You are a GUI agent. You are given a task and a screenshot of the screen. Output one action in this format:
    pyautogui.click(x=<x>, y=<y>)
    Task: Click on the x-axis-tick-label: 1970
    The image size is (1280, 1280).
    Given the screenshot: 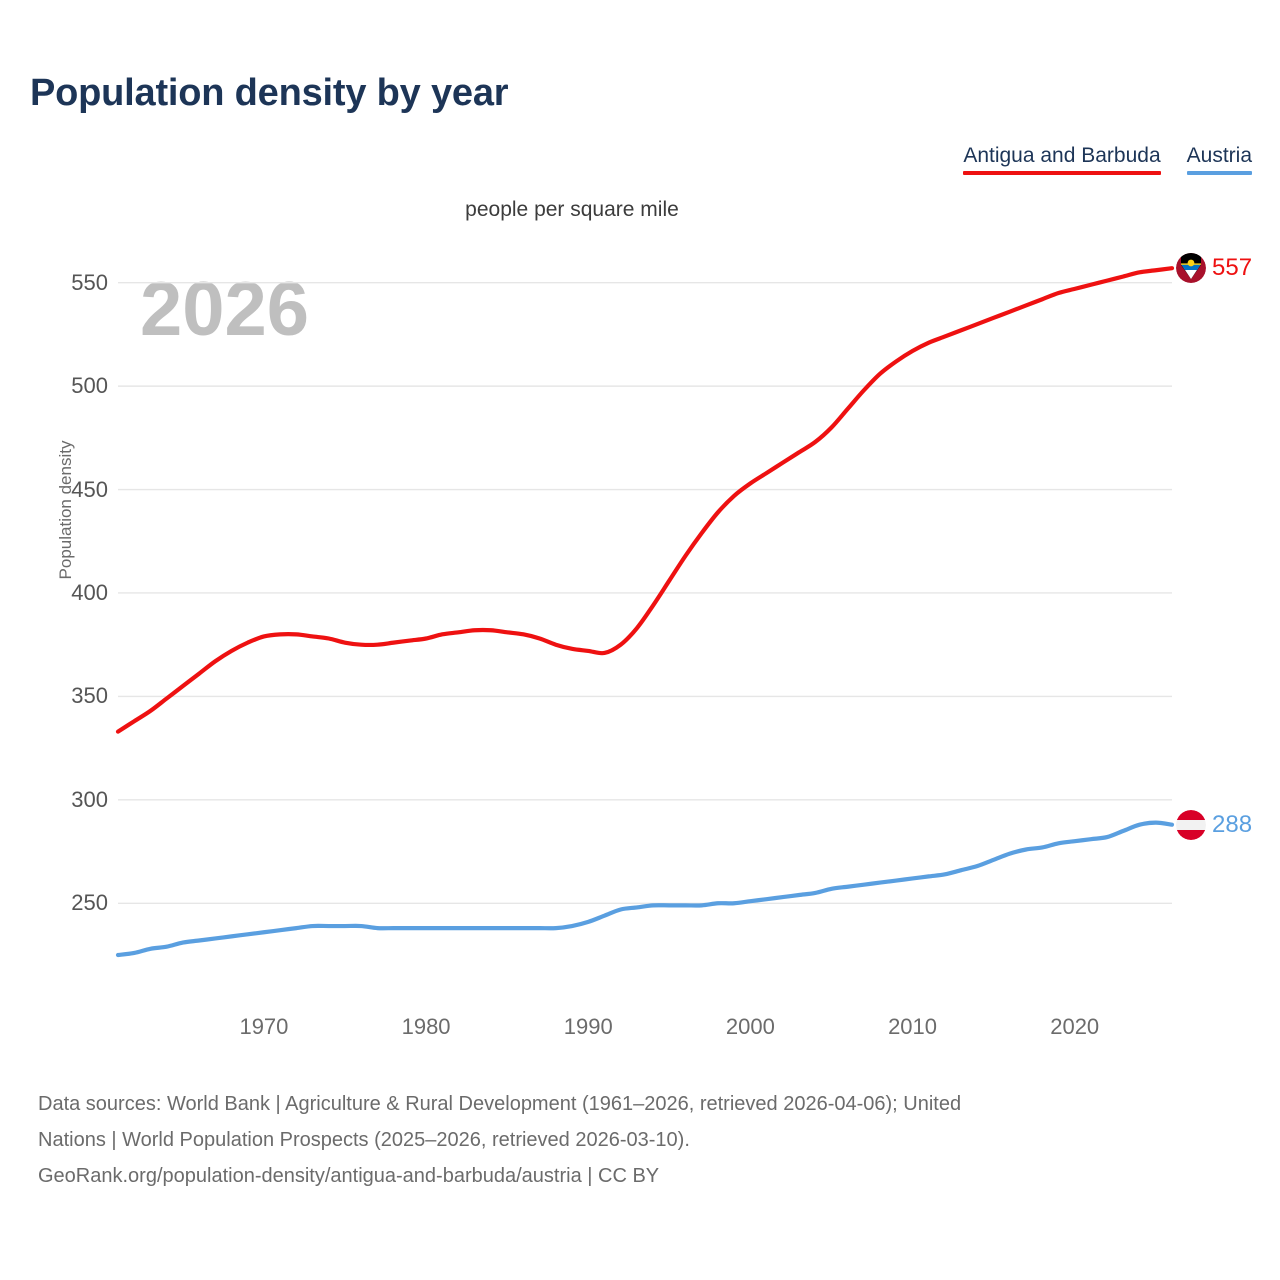 What is the action you would take?
    pyautogui.click(x=264, y=1026)
    